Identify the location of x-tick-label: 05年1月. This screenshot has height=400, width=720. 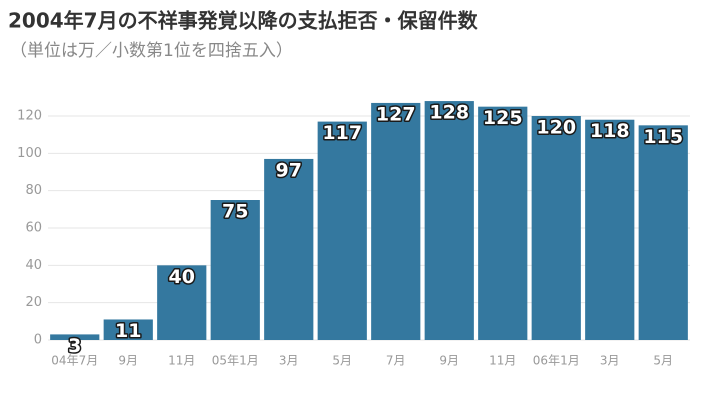
(235, 361).